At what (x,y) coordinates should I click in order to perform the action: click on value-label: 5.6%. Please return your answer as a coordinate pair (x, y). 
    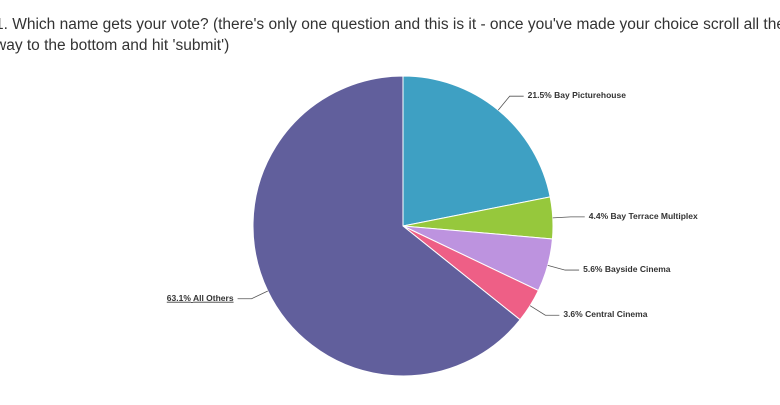
    Looking at the image, I should click on (593, 269).